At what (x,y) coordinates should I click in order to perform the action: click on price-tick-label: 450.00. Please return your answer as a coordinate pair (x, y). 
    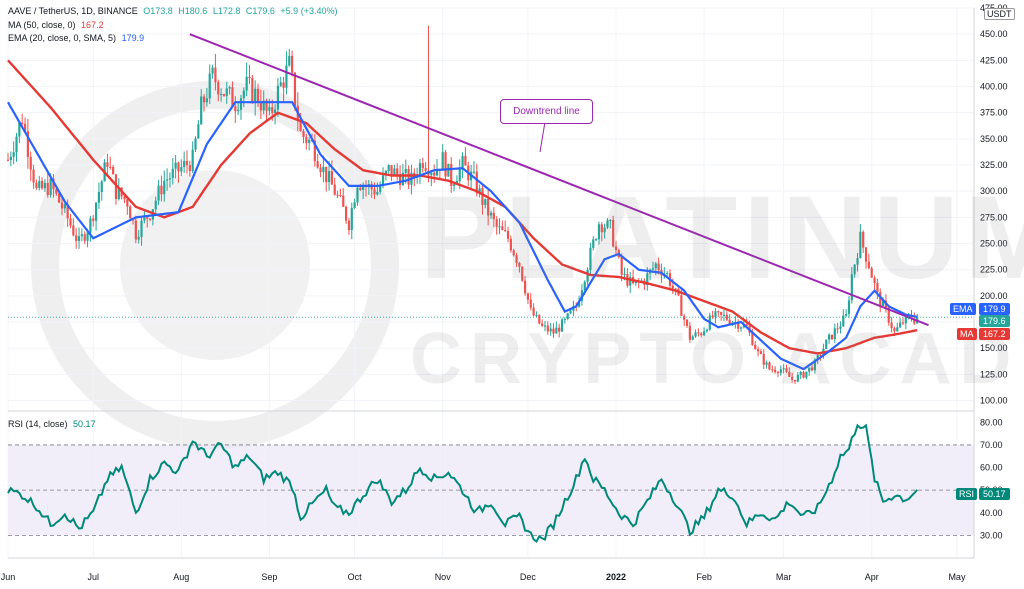
    Looking at the image, I should click on (994, 34).